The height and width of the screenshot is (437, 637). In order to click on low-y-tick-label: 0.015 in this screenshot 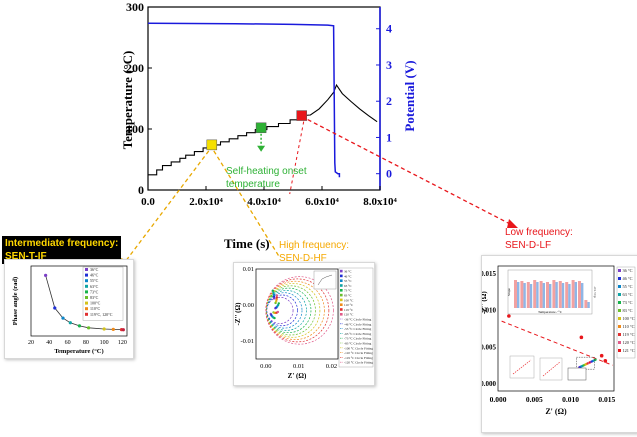, I will do `click(489, 274)`.